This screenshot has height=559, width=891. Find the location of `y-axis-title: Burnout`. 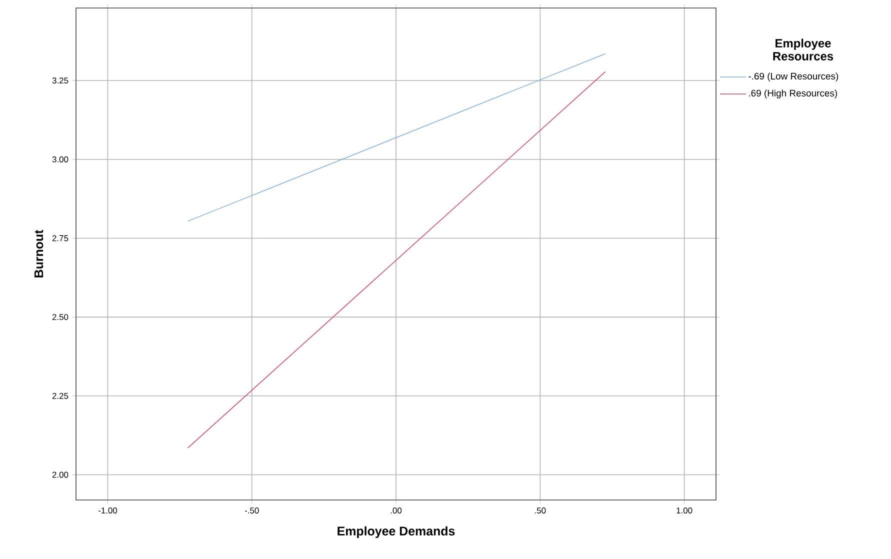

y-axis-title: Burnout is located at coordinates (39, 254).